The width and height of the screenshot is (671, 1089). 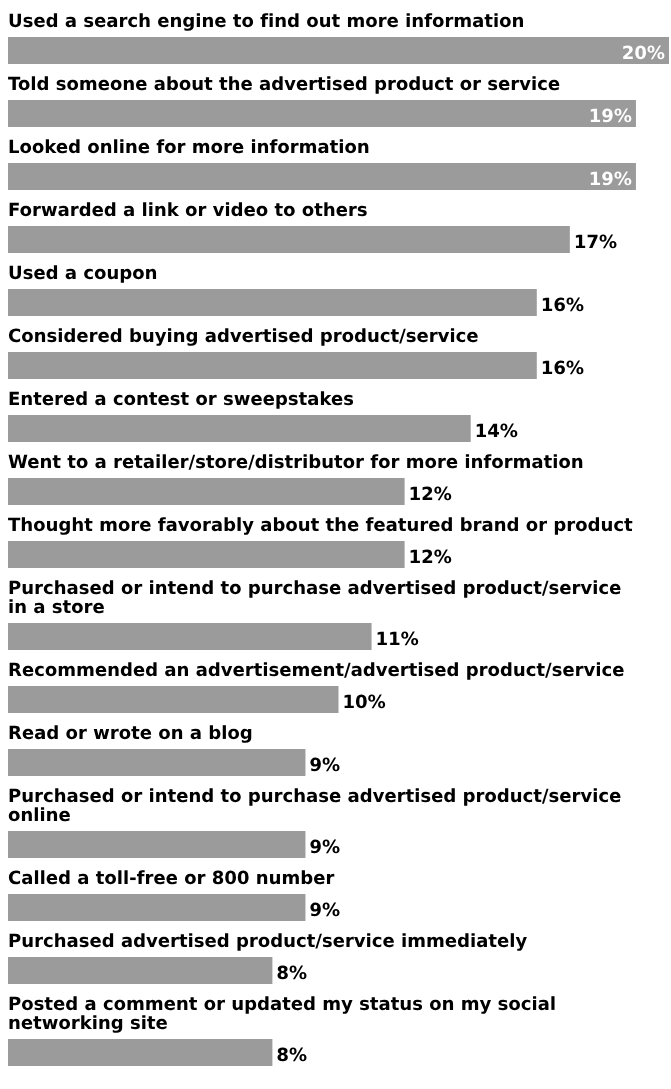 I want to click on y-tick-label: Told someone about the advertised product or service, so click(x=284, y=85).